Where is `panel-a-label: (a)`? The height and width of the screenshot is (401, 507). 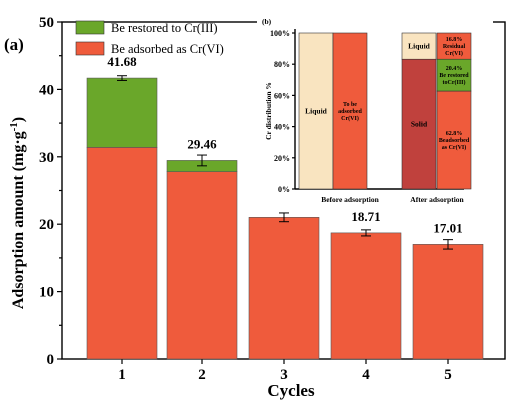 panel-a-label: (a) is located at coordinates (14, 44).